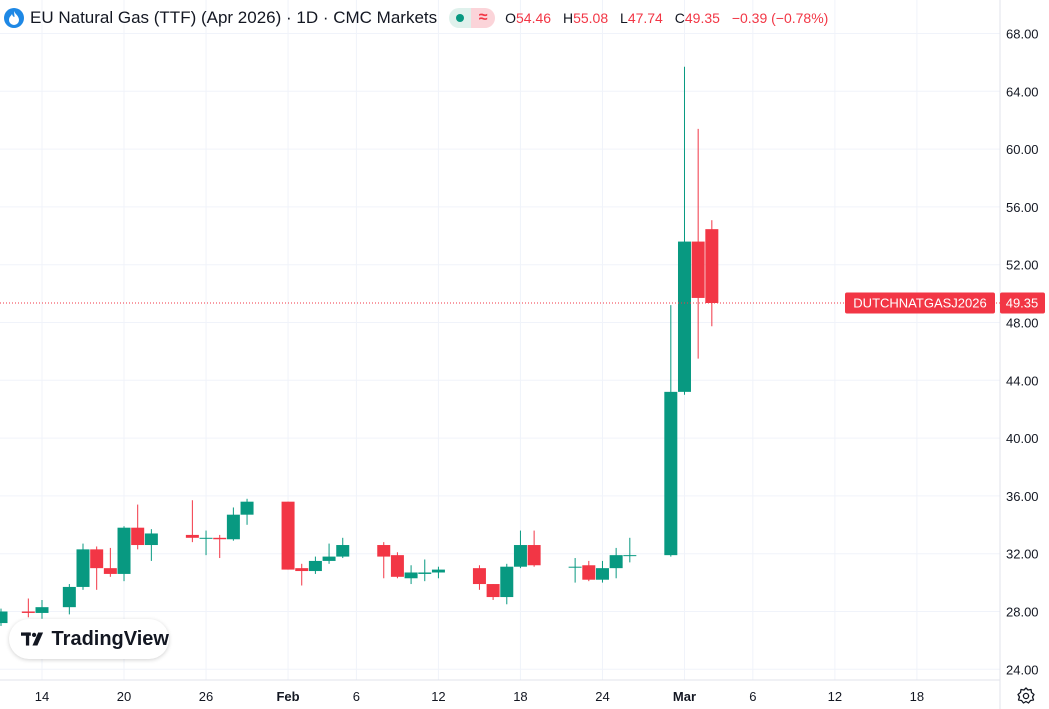  What do you see at coordinates (702, 18) in the screenshot?
I see `close-value: 49.35` at bounding box center [702, 18].